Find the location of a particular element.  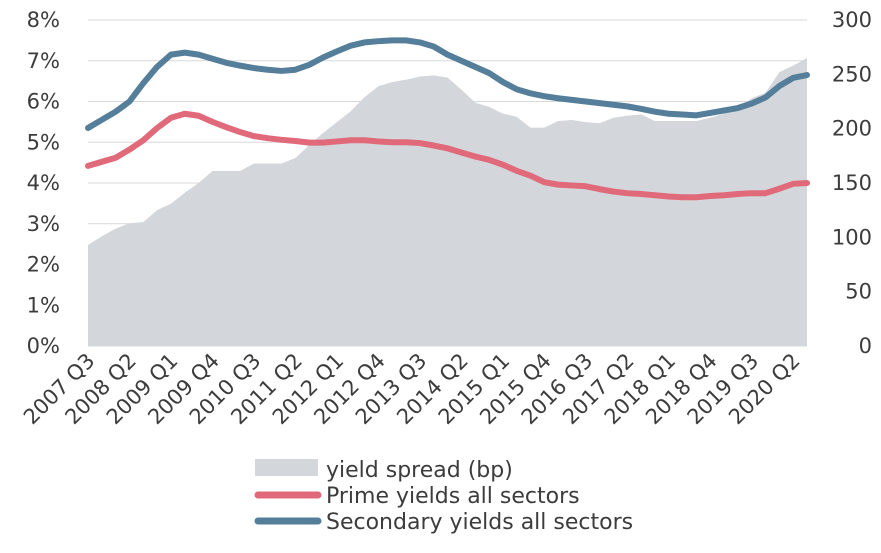

y-left-tick-label: 3% is located at coordinates (43, 224).